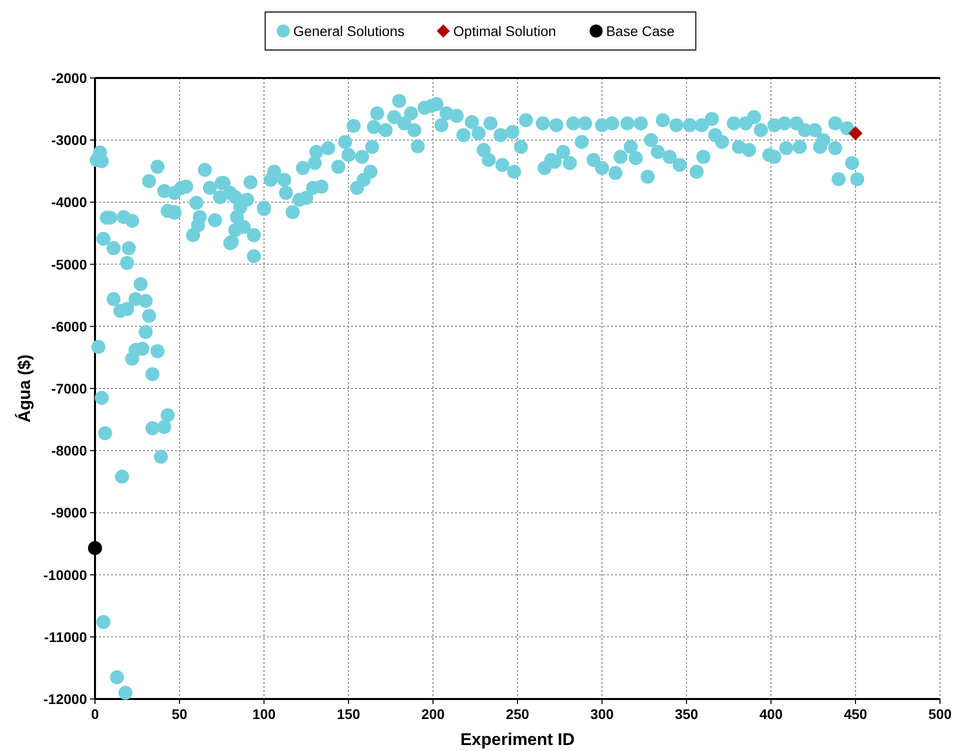  Describe the element at coordinates (640, 31) in the screenshot. I see `legend-label: Base Case` at that location.